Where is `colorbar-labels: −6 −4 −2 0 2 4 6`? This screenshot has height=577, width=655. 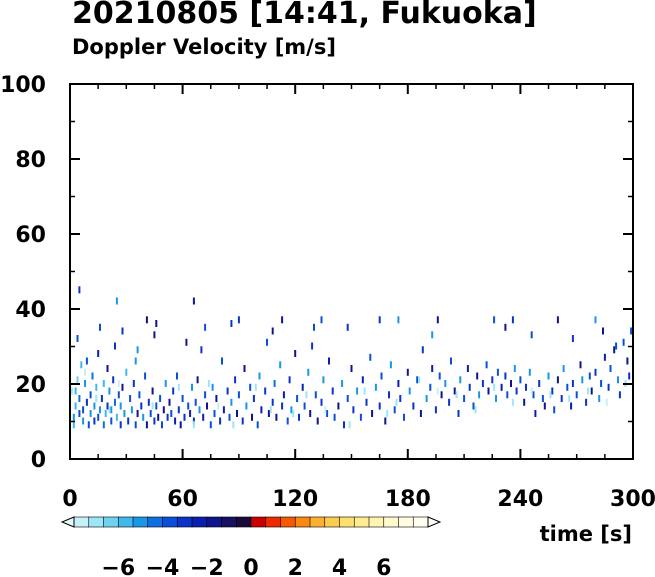 colorbar-labels: −6 −4 −2 0 2 4 6 is located at coordinates (246, 566).